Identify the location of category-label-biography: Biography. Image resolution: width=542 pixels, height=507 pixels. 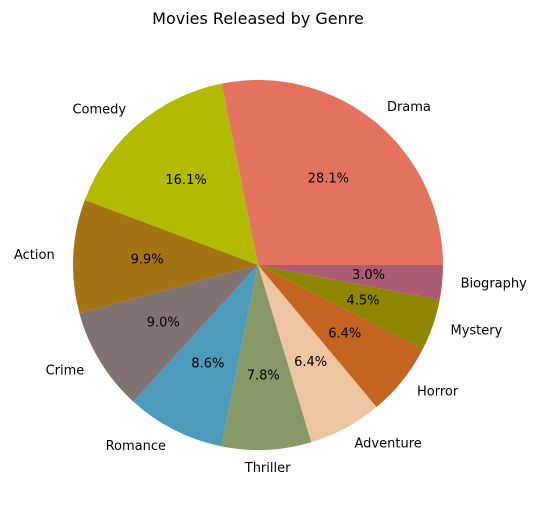
(494, 284).